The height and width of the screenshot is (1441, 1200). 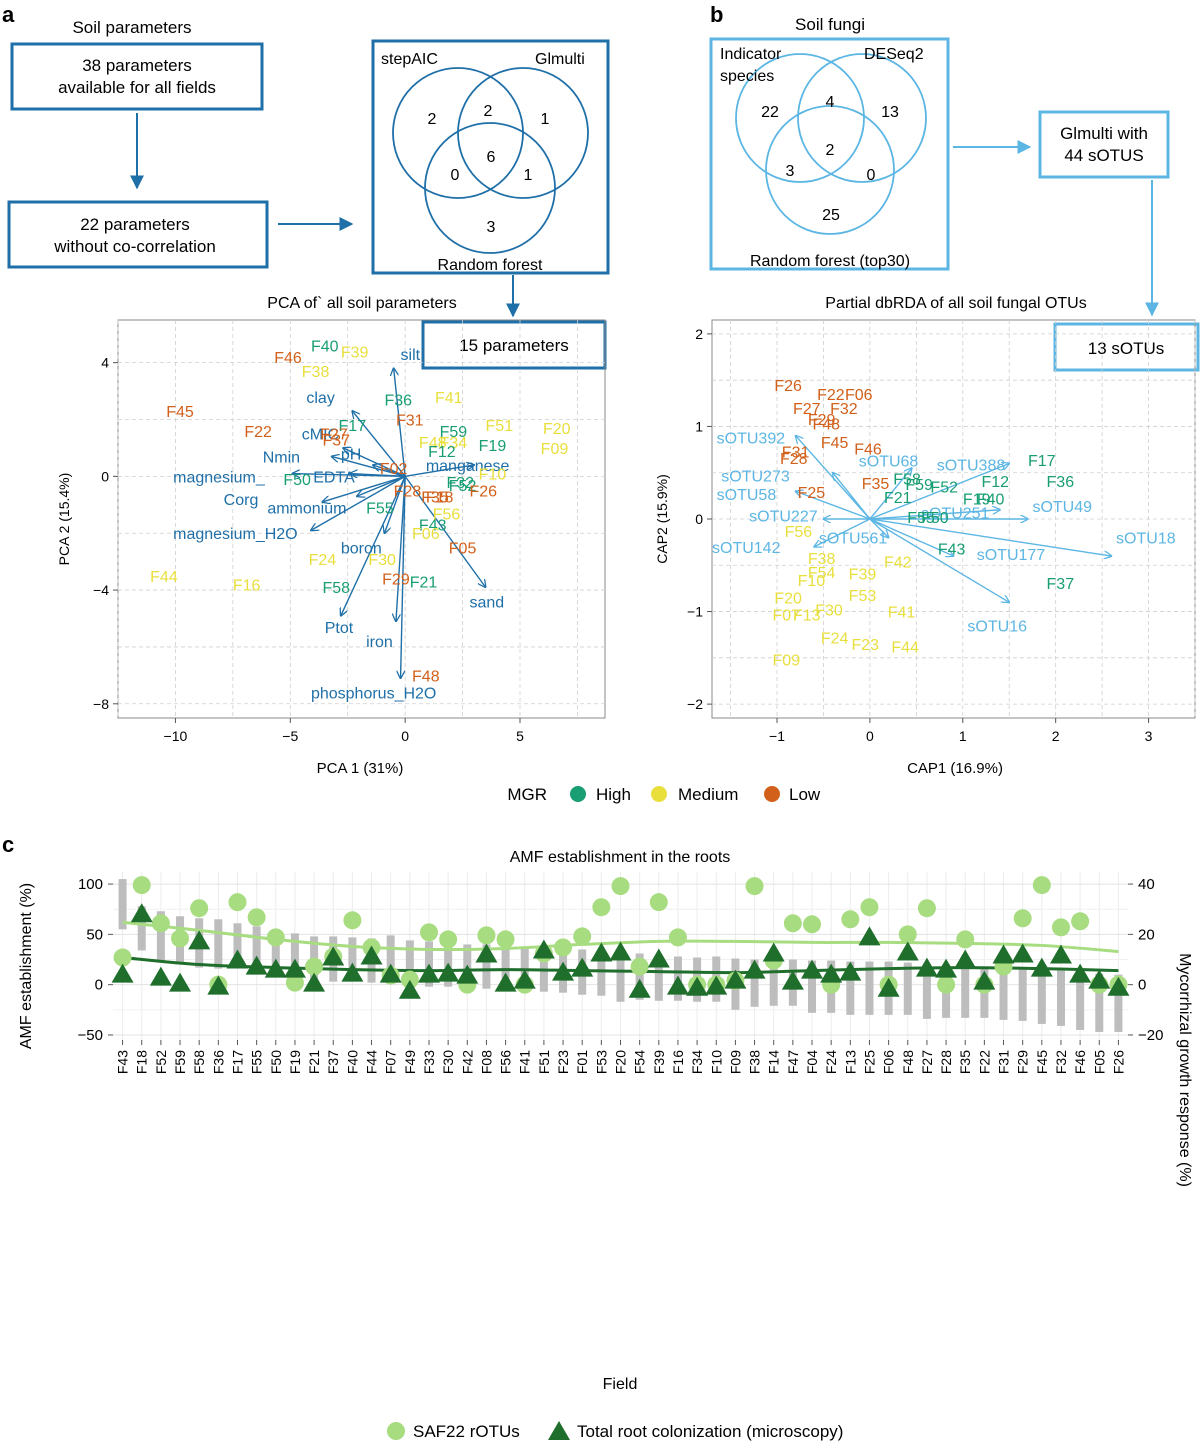 I want to click on venn-a-label-stepaic: stepAIC, so click(x=409, y=59).